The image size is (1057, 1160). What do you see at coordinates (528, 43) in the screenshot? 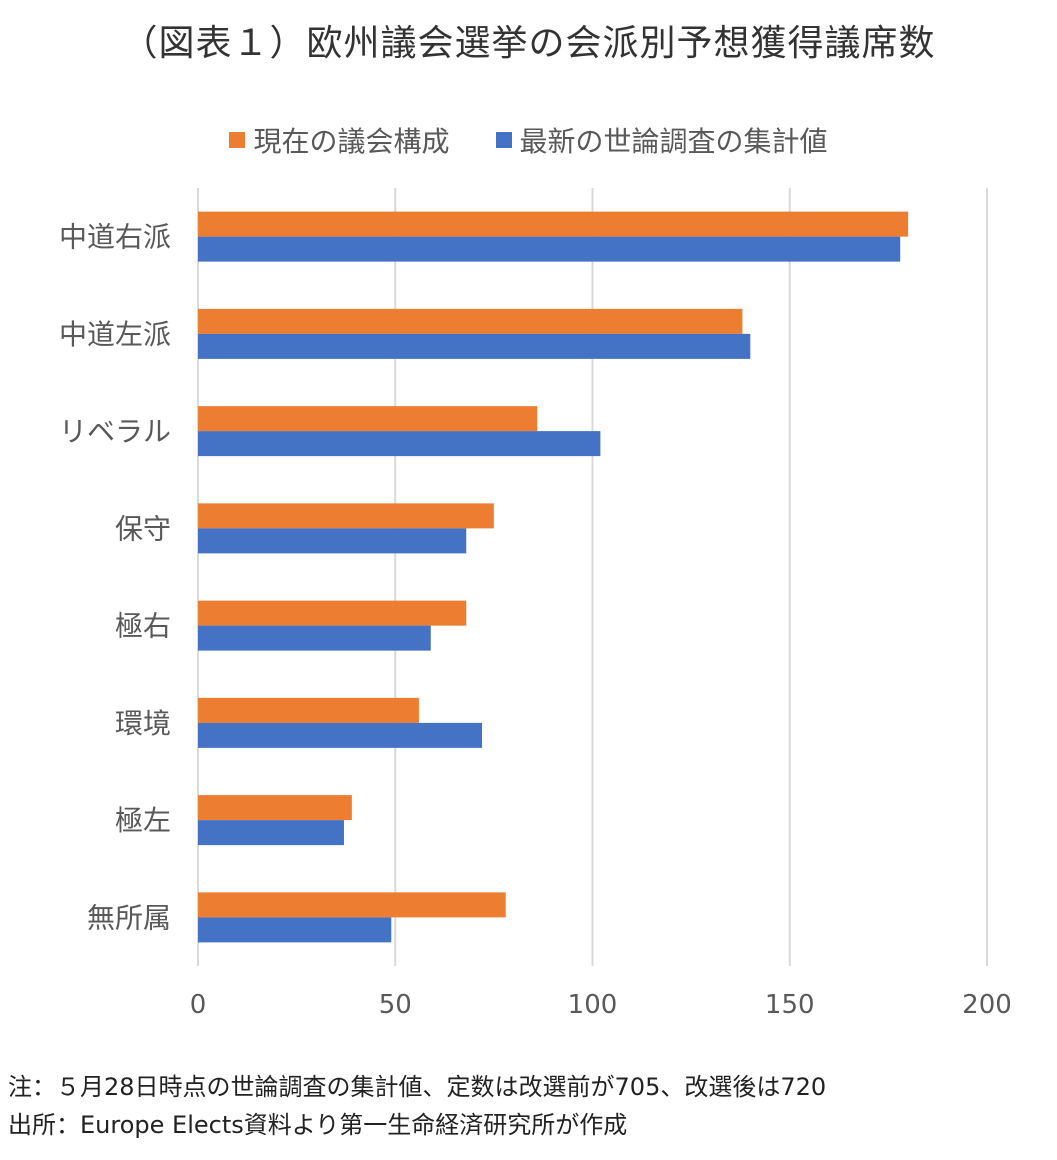
I see `chart-title: （図表１）欧州議会選挙の会派別予想獲得議席数` at bounding box center [528, 43].